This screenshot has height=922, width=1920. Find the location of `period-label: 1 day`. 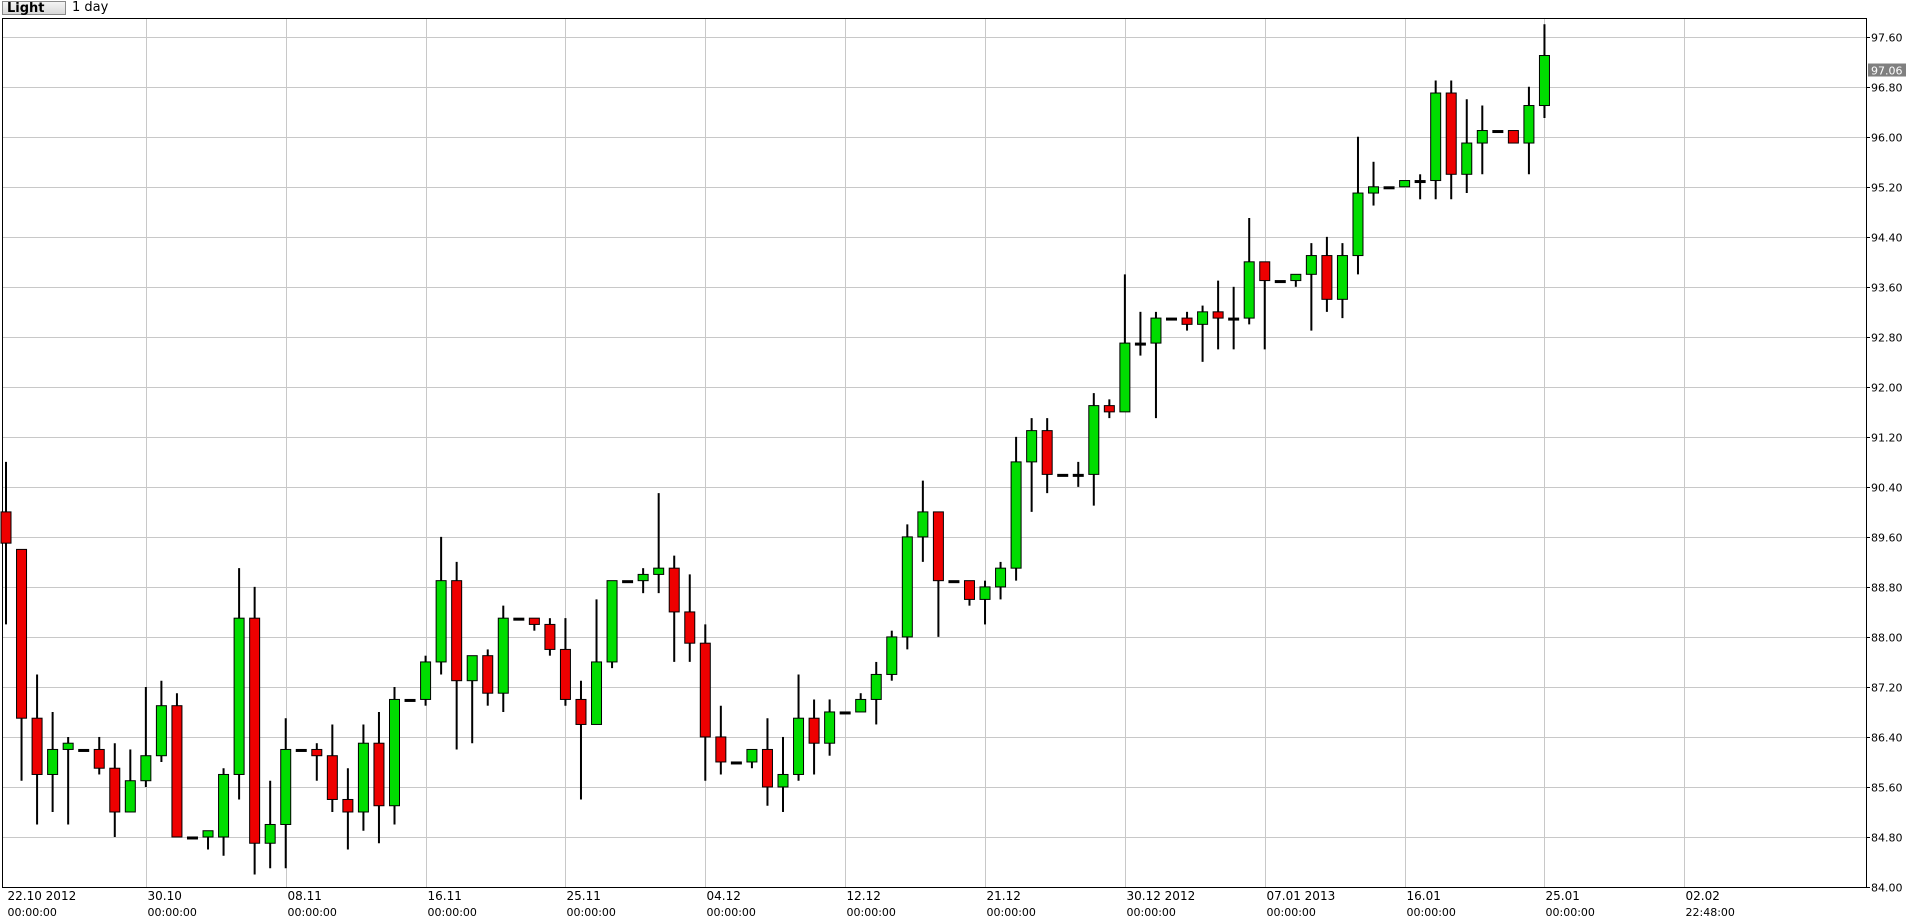

period-label: 1 day is located at coordinates (90, 7).